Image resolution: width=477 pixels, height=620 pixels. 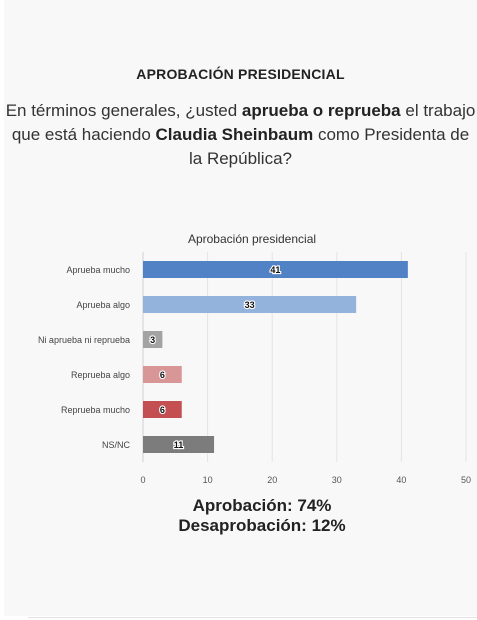 What do you see at coordinates (252, 239) in the screenshot?
I see `chart-title: Aprobación presidencial` at bounding box center [252, 239].